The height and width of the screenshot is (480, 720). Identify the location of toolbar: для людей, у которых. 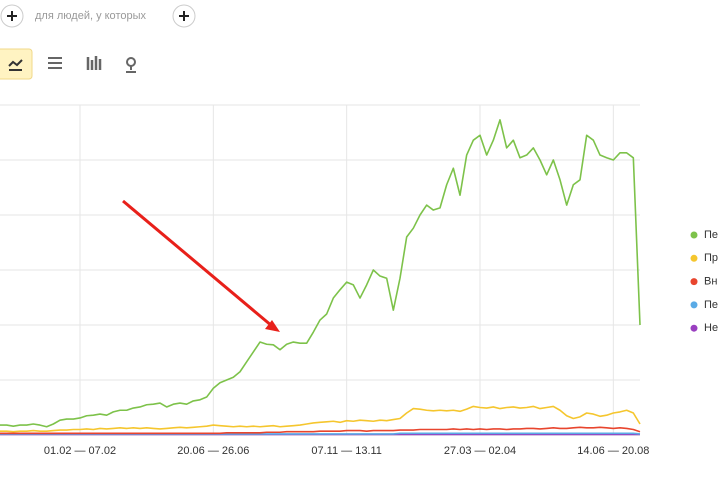
(98, 42).